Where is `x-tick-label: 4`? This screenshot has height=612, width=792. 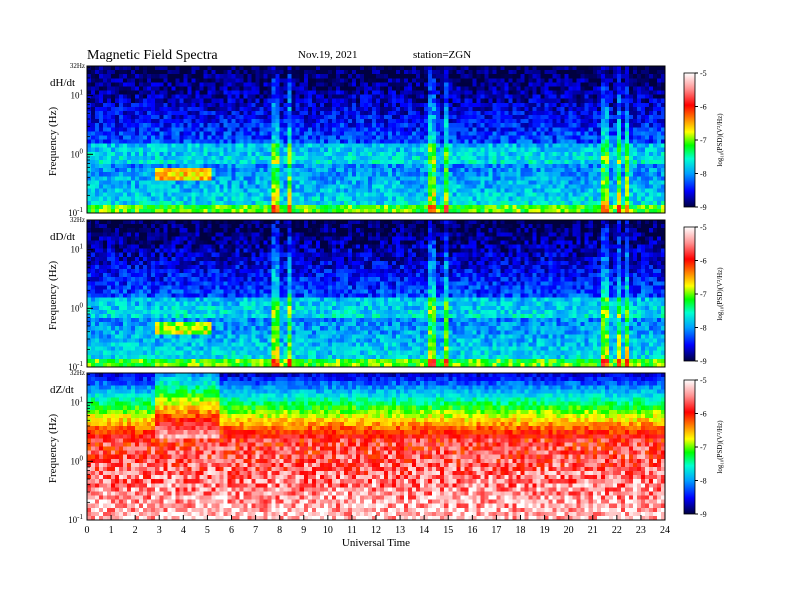
x-tick-label: 4 is located at coordinates (183, 530).